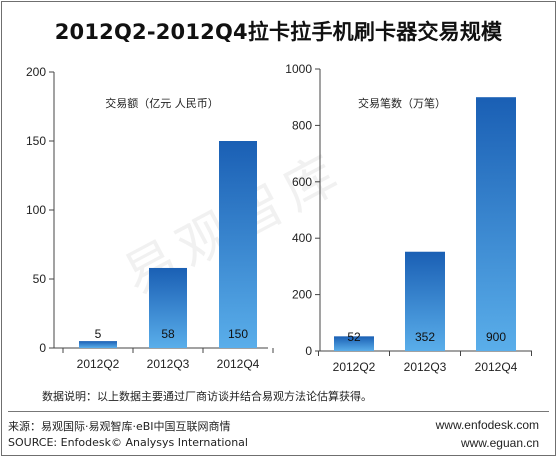 The width and height of the screenshot is (557, 457). I want to click on chart1-bar-2012Q3, so click(168, 307).